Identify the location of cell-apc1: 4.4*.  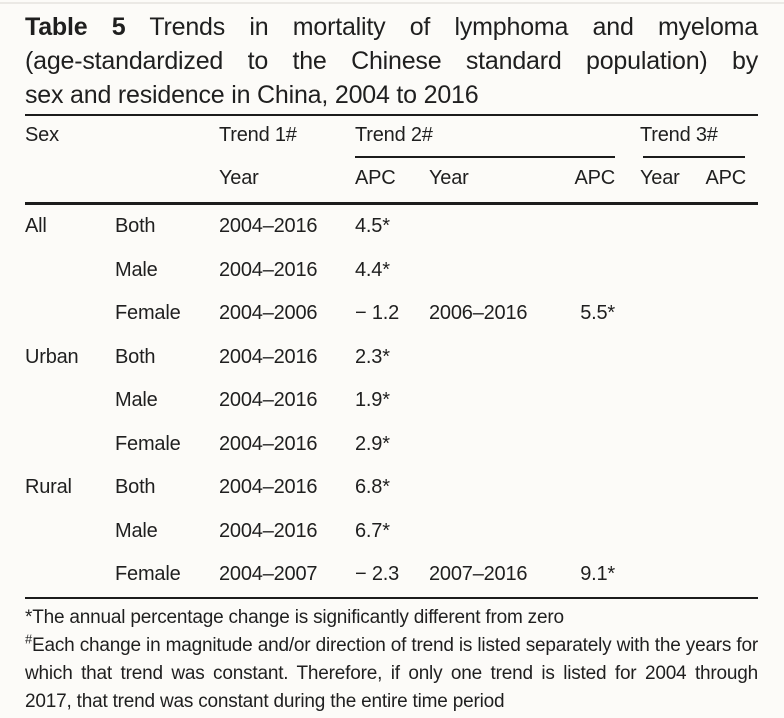
(372, 269).